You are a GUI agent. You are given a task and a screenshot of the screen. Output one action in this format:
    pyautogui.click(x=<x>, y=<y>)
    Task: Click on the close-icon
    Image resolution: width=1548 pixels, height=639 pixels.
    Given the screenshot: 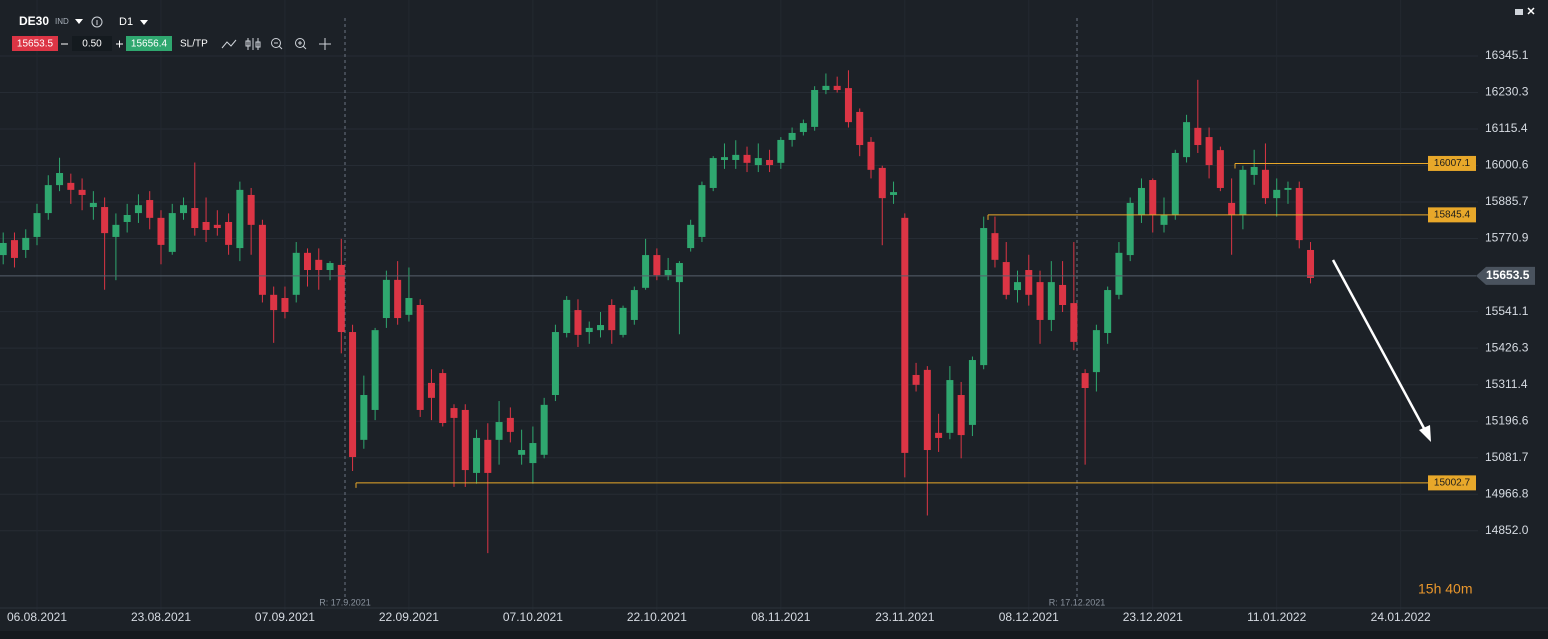 What is the action you would take?
    pyautogui.click(x=1531, y=11)
    